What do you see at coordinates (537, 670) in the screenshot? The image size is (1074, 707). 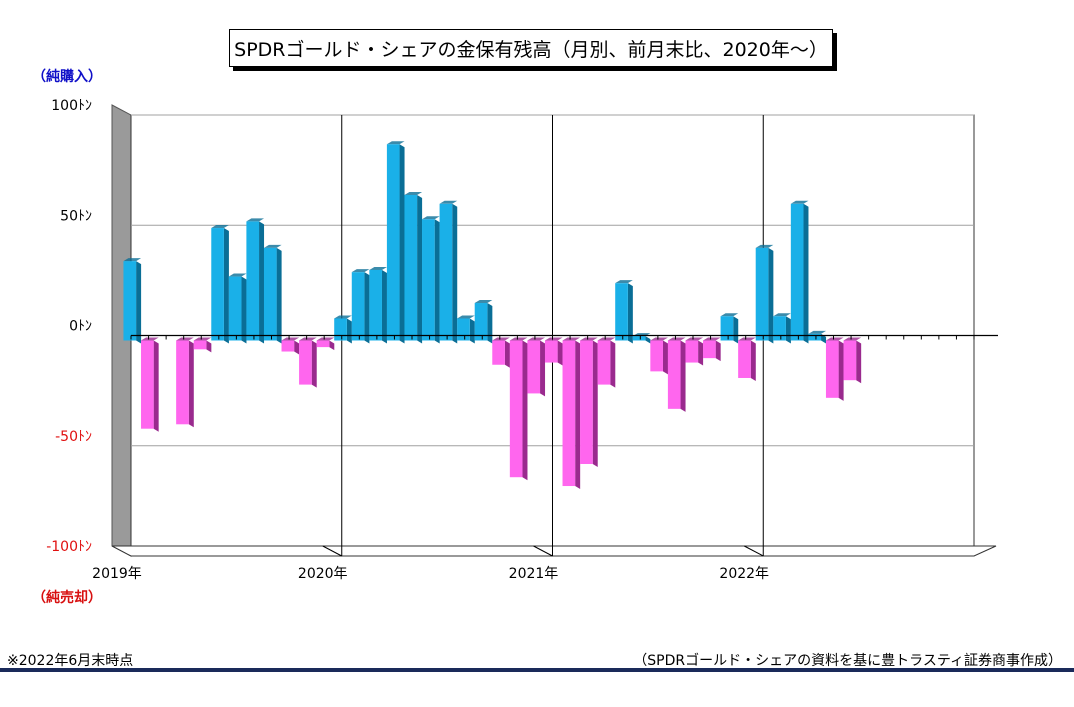 I see `footer-rule` at bounding box center [537, 670].